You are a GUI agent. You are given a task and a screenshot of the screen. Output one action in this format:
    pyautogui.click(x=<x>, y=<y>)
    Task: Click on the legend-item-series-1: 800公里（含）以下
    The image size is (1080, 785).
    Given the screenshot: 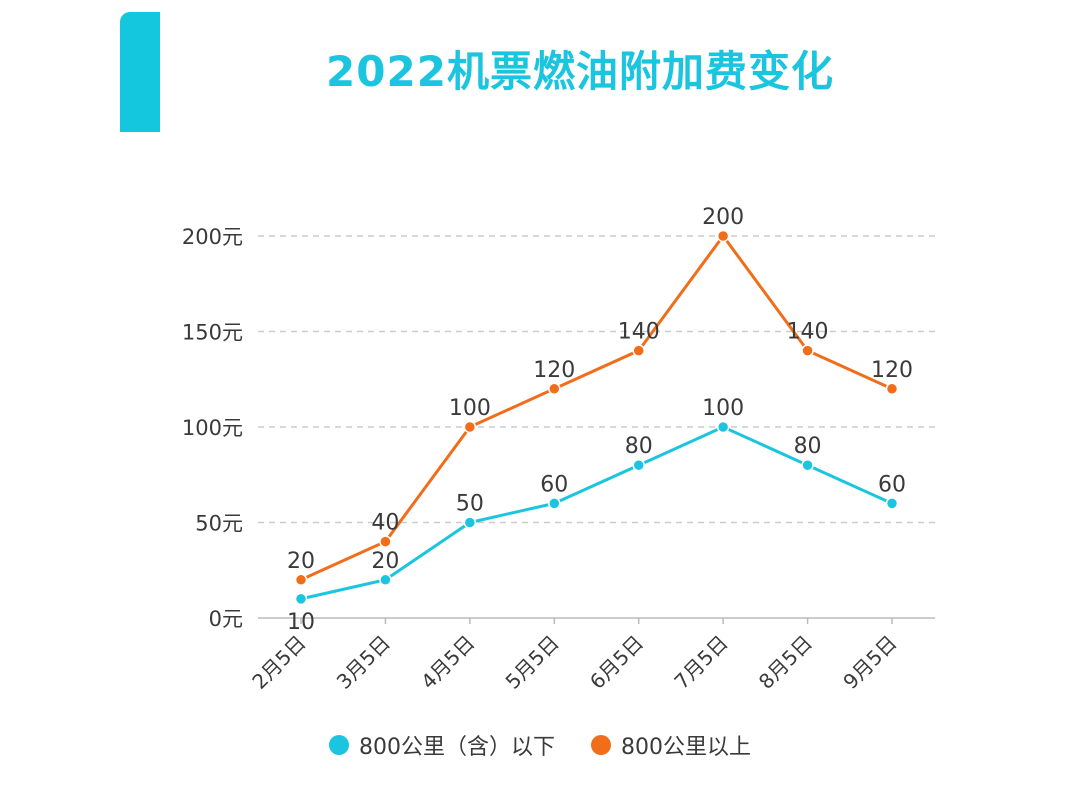 What is the action you would take?
    pyautogui.click(x=442, y=745)
    